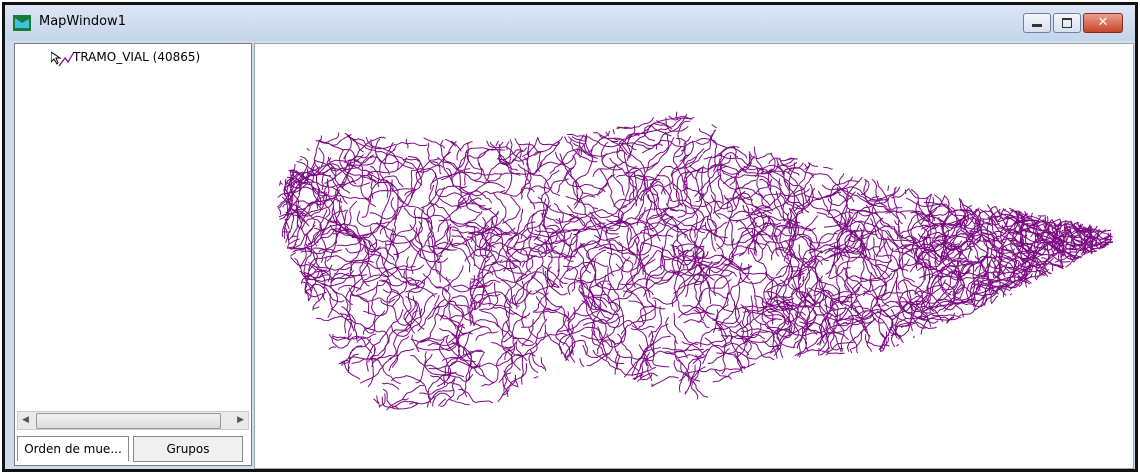  I want to click on minimize-button, so click(1037, 23).